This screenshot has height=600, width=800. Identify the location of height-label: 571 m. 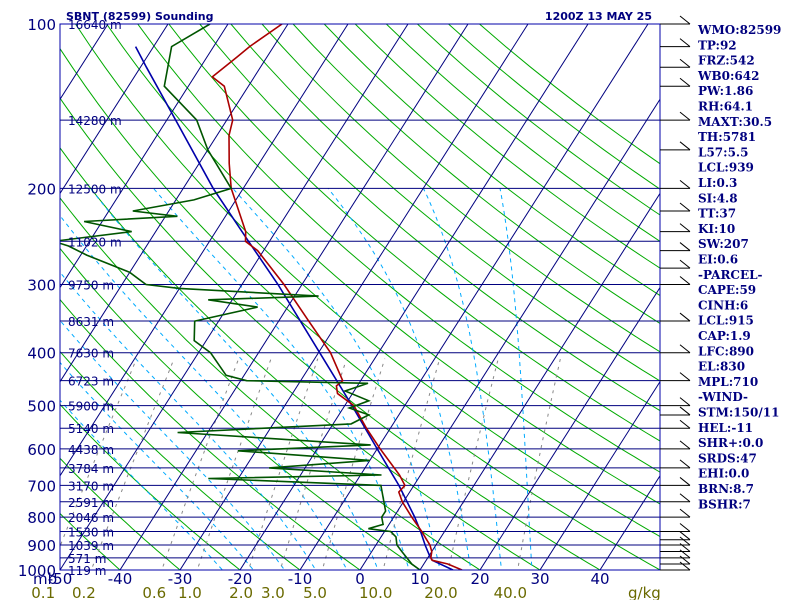
(87, 559).